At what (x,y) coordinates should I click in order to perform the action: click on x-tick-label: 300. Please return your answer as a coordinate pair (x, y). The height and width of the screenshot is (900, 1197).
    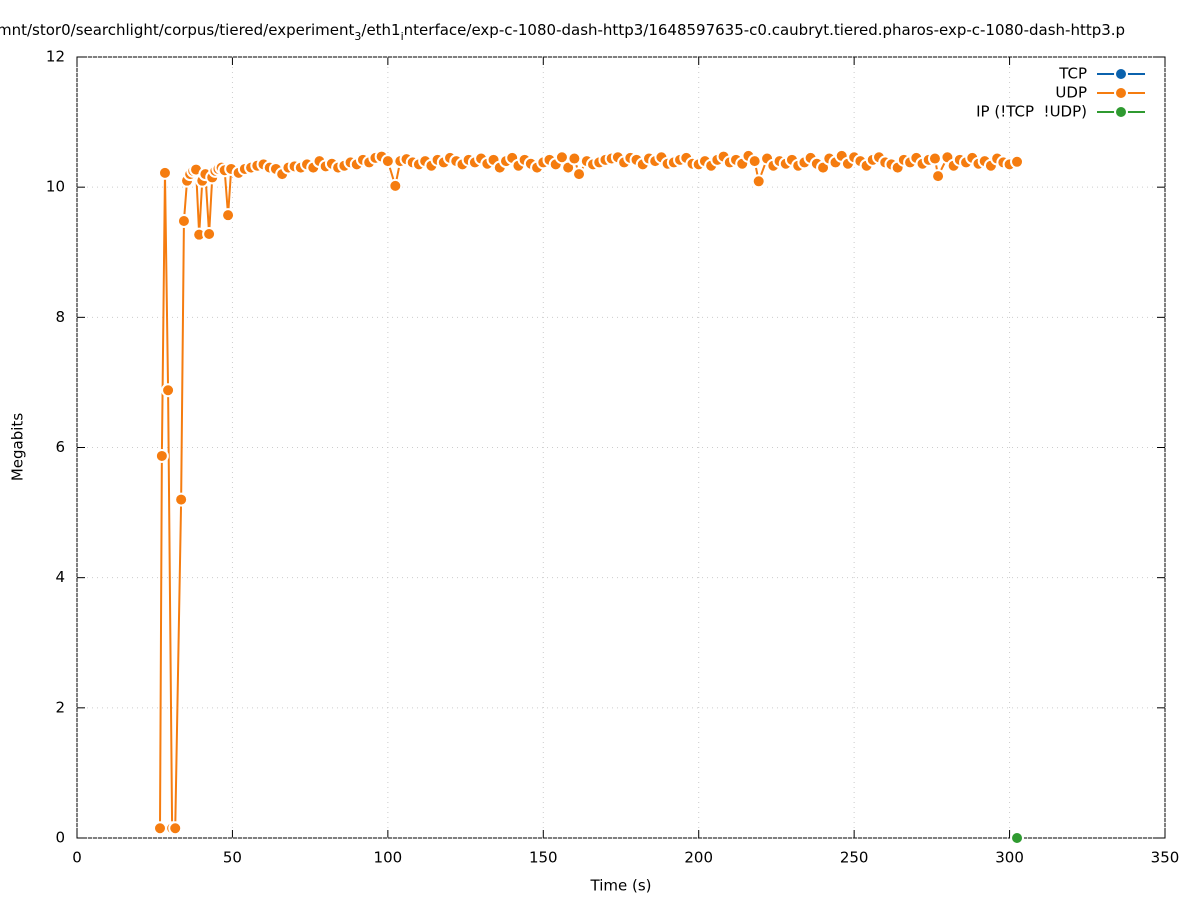
    Looking at the image, I should click on (1009, 858).